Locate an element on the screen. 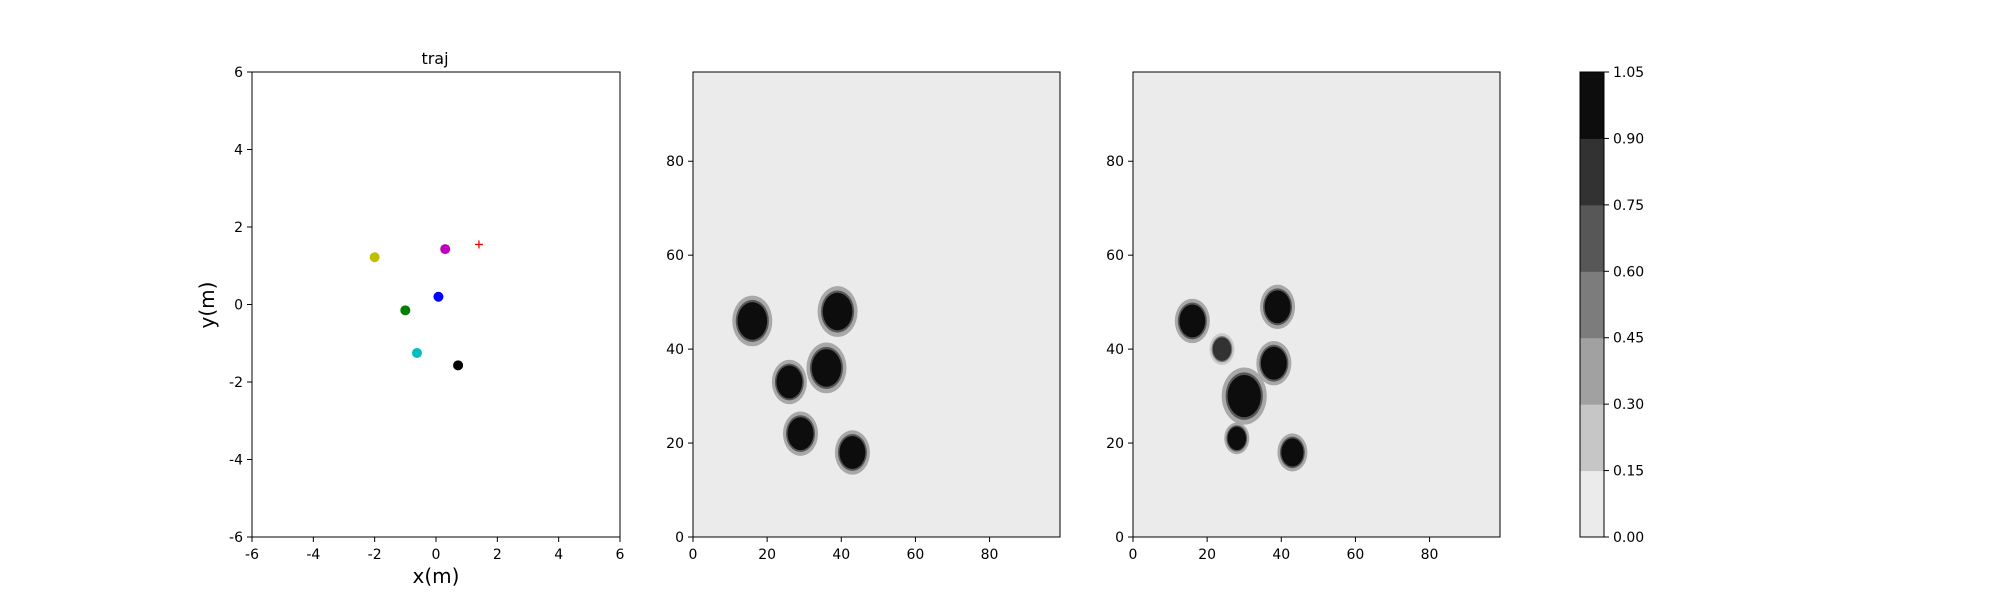 This screenshot has width=2000, height=600. goal-marker is located at coordinates (478, 244).